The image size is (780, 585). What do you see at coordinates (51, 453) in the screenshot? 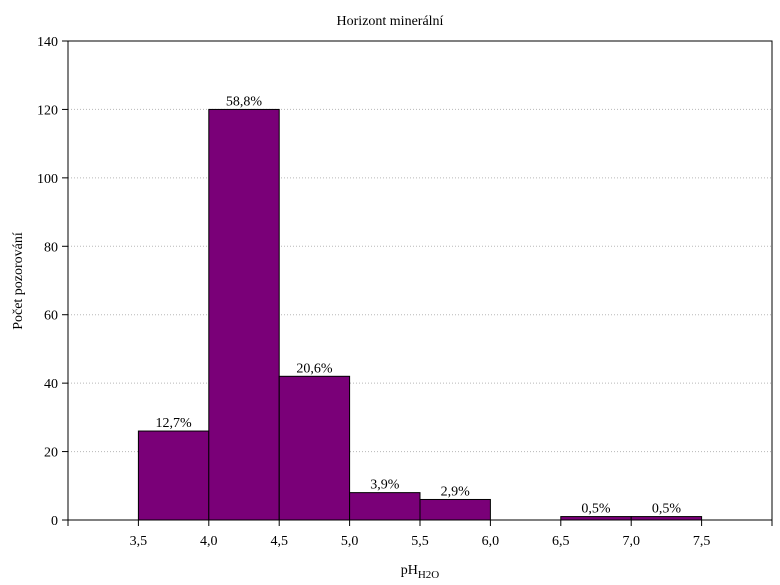
I see `y-tick-label: 20` at bounding box center [51, 453].